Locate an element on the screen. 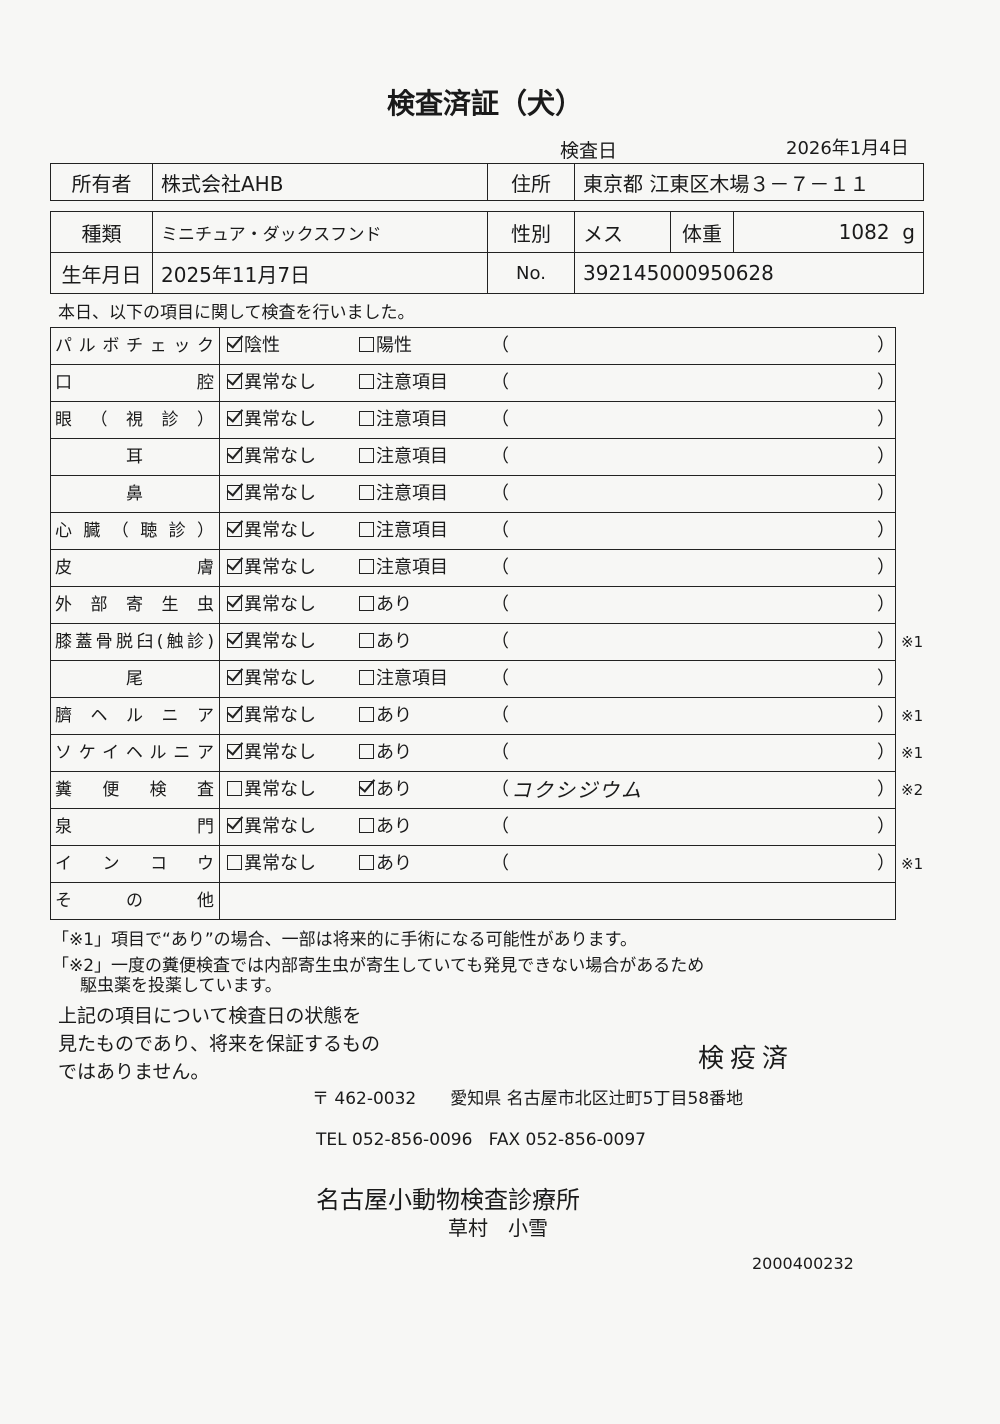 This screenshot has height=1424, width=1000. sex-label: 性別 is located at coordinates (531, 232).